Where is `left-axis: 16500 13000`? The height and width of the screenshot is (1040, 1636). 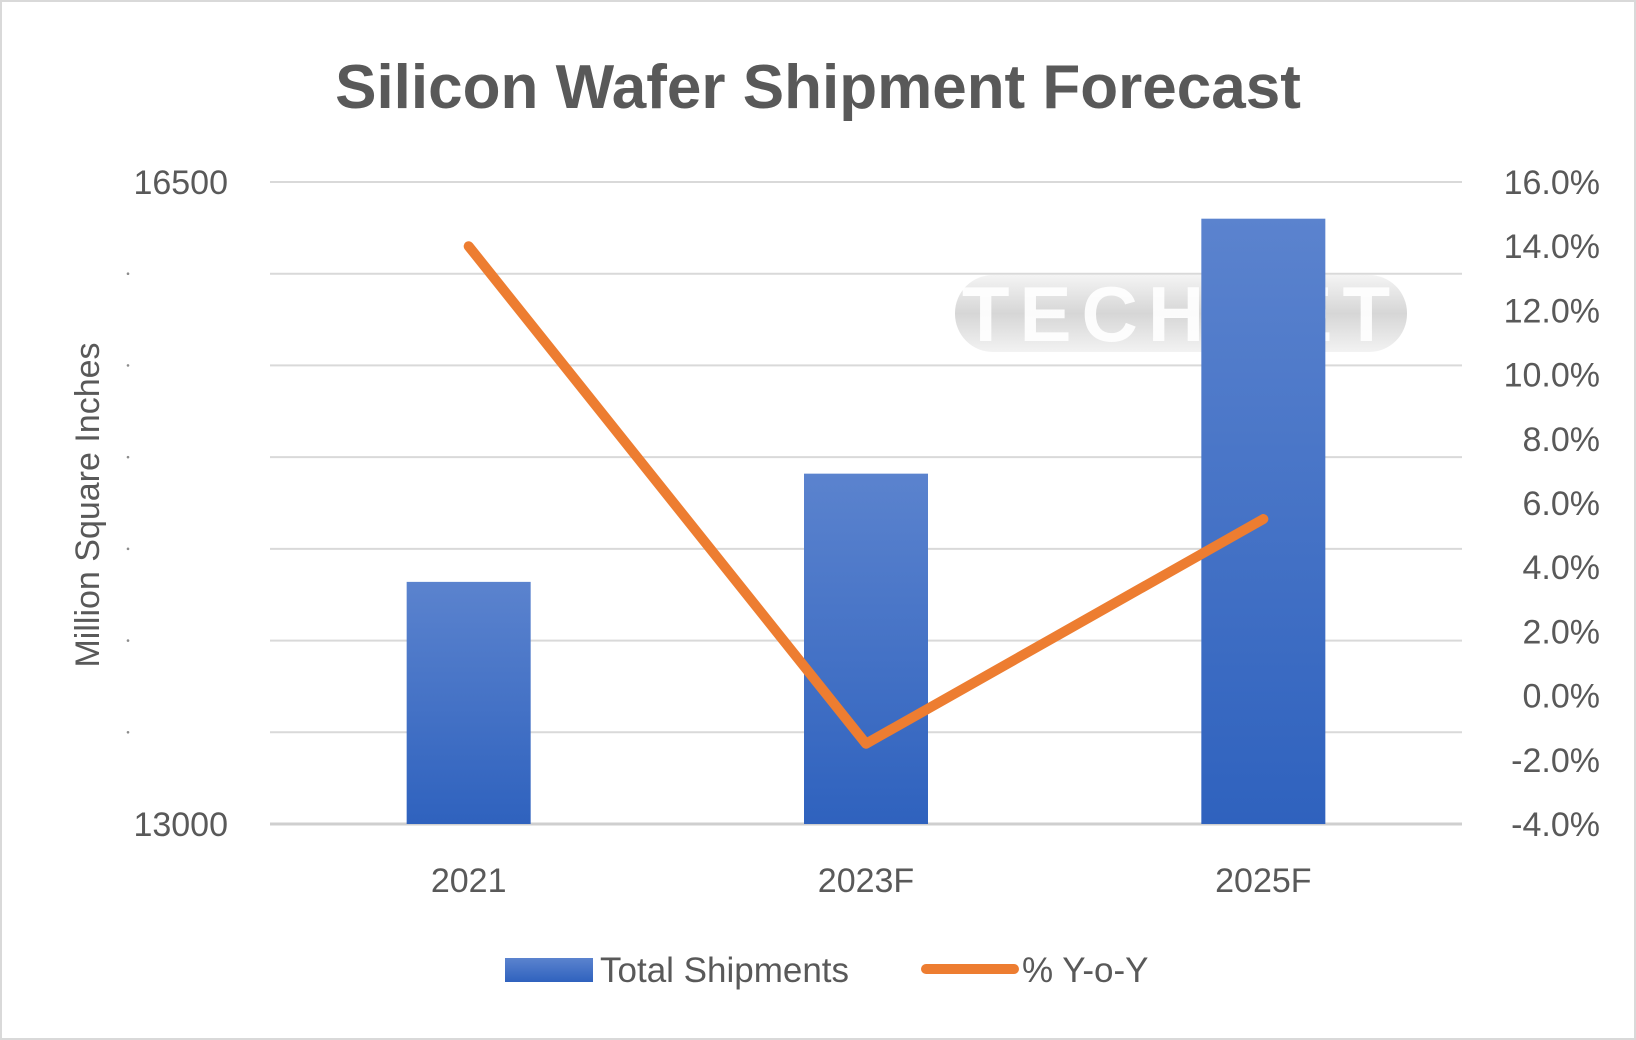 left-axis: 16500 13000 is located at coordinates (177, 504).